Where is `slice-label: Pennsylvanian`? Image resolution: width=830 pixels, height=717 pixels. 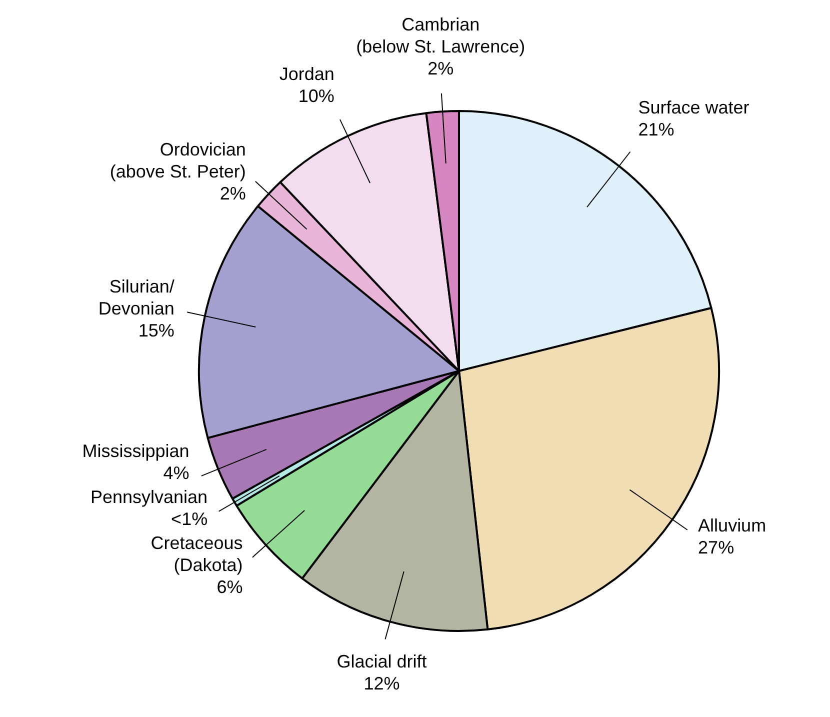 slice-label: Pennsylvanian is located at coordinates (149, 497).